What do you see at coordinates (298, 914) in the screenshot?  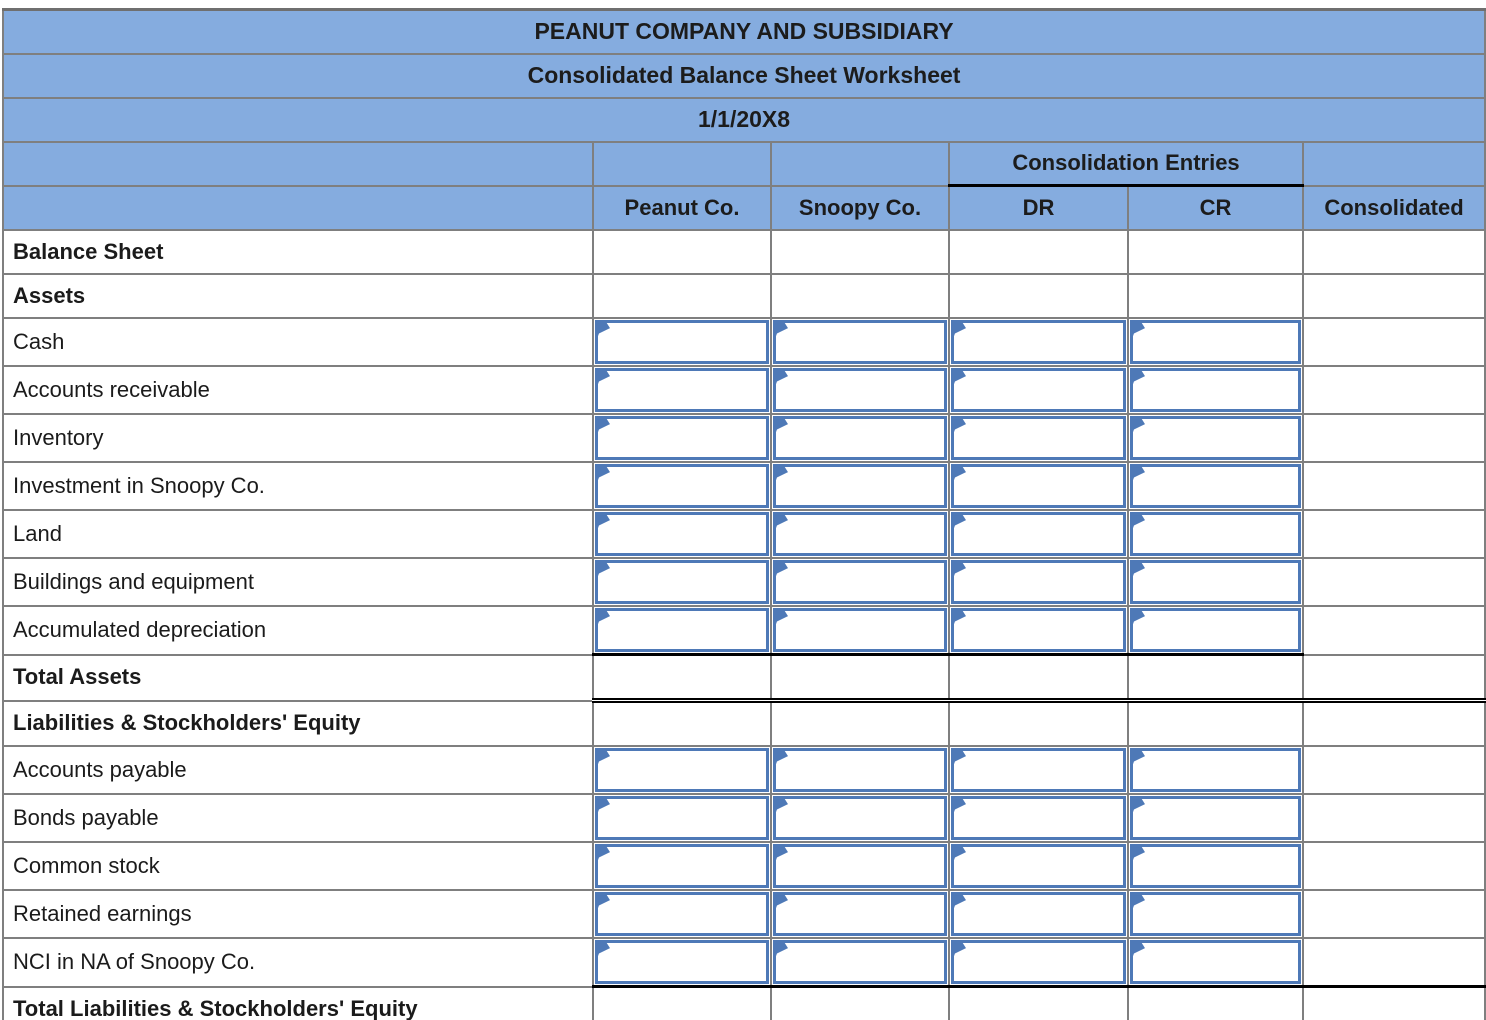 I see `row-label-retained-earnings: Retained earnings` at bounding box center [298, 914].